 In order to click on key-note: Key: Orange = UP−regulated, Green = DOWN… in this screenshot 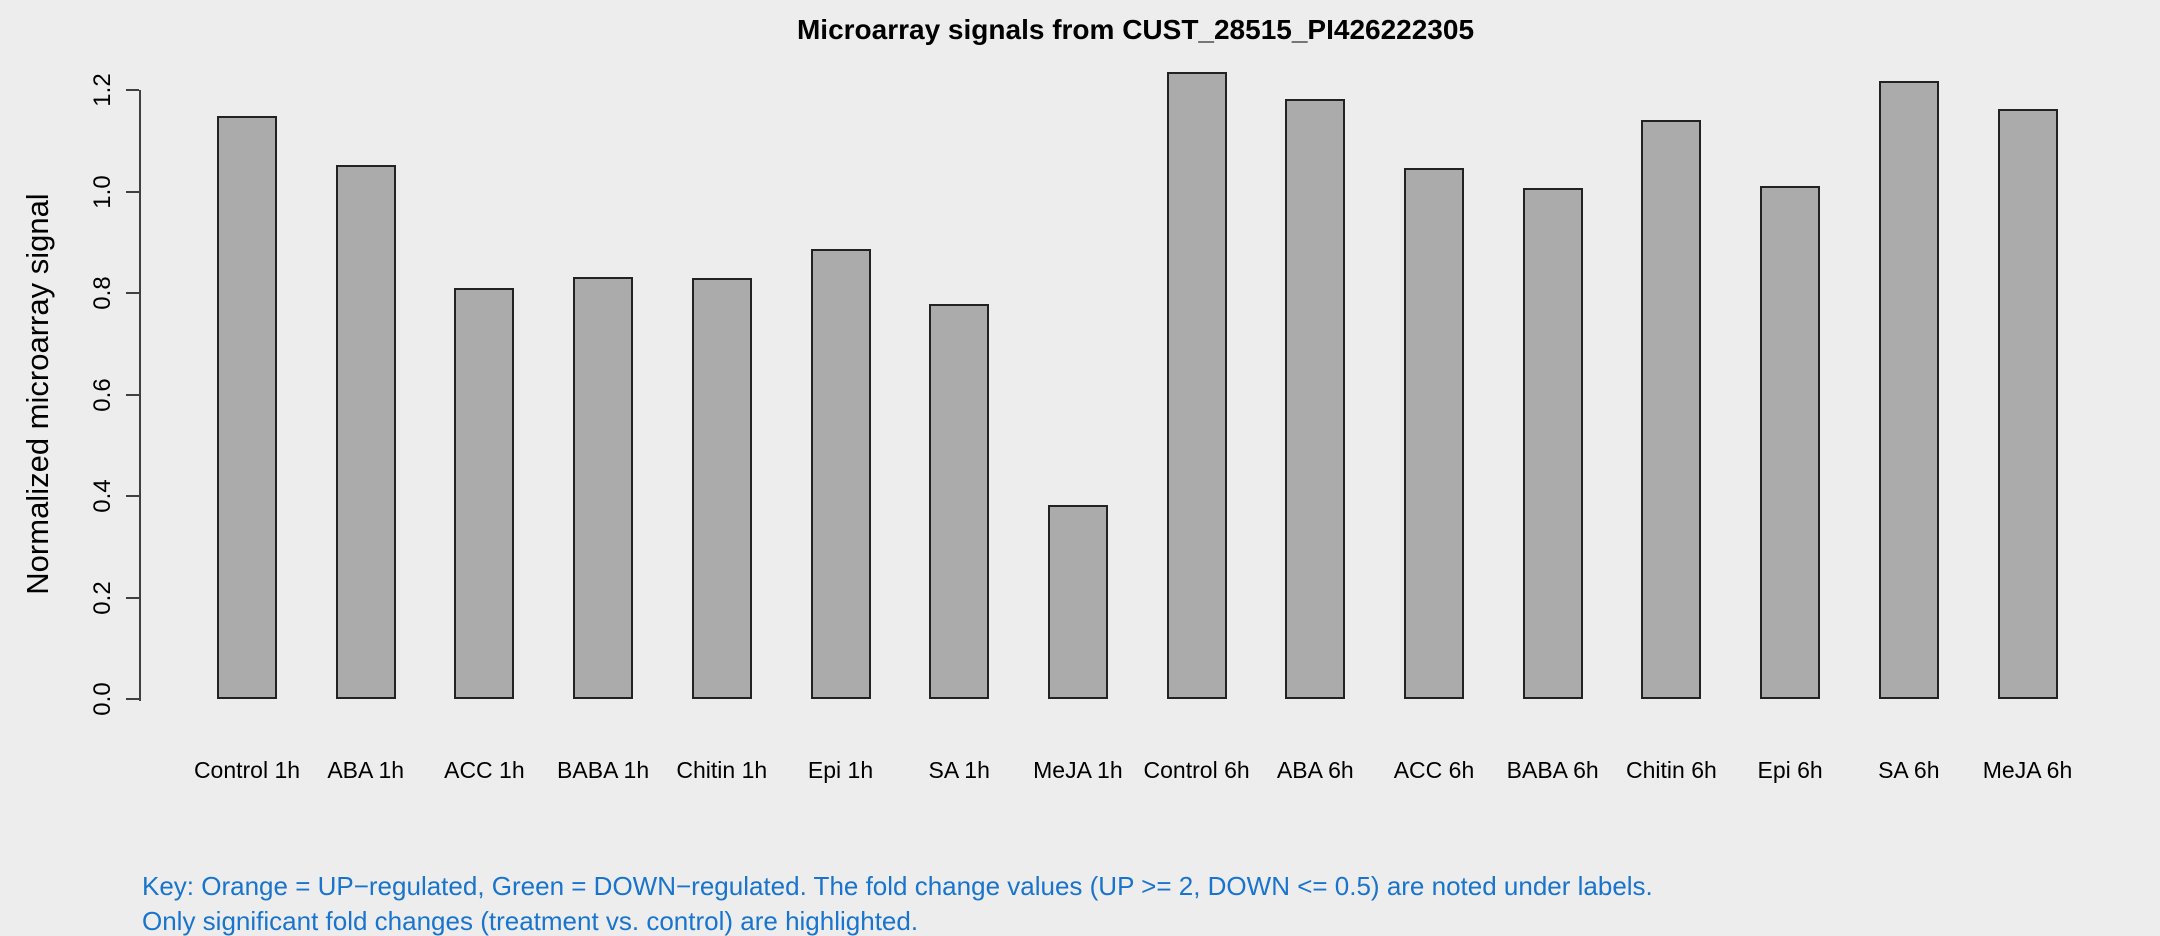, I will do `click(897, 902)`.